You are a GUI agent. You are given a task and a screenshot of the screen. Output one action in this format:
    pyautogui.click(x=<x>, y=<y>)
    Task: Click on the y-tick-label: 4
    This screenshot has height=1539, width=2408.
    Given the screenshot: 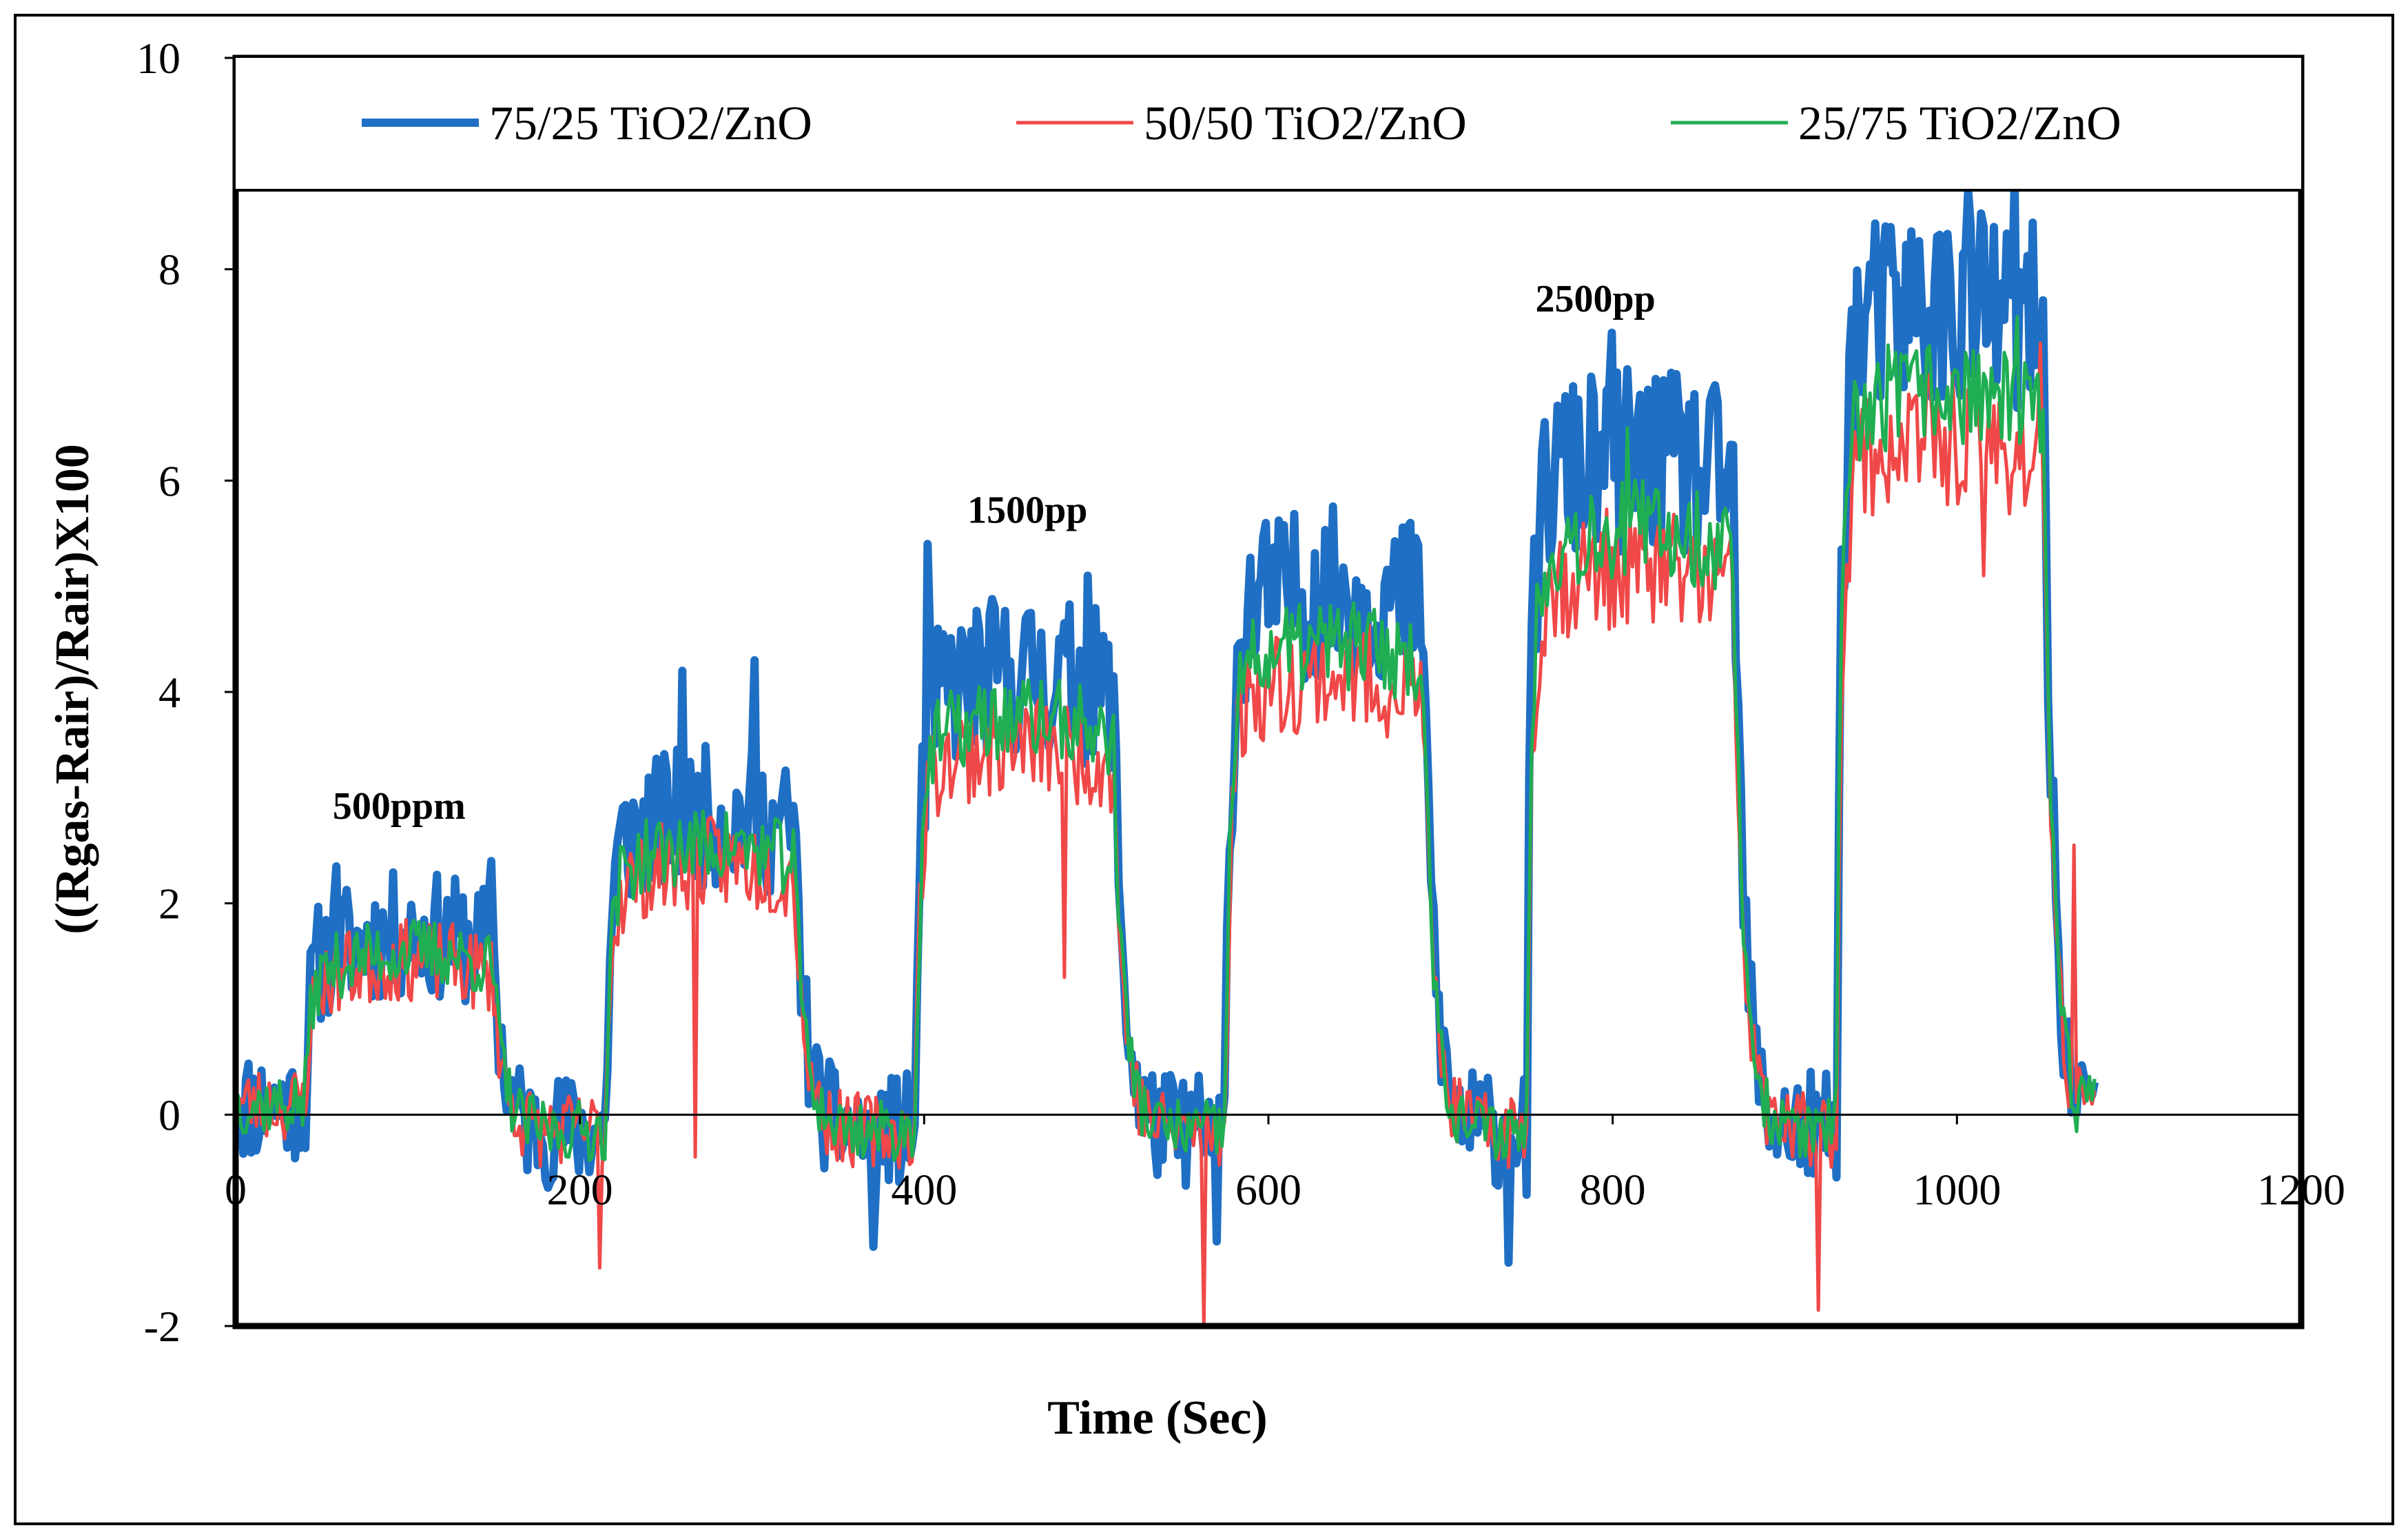 What is the action you would take?
    pyautogui.click(x=169, y=692)
    